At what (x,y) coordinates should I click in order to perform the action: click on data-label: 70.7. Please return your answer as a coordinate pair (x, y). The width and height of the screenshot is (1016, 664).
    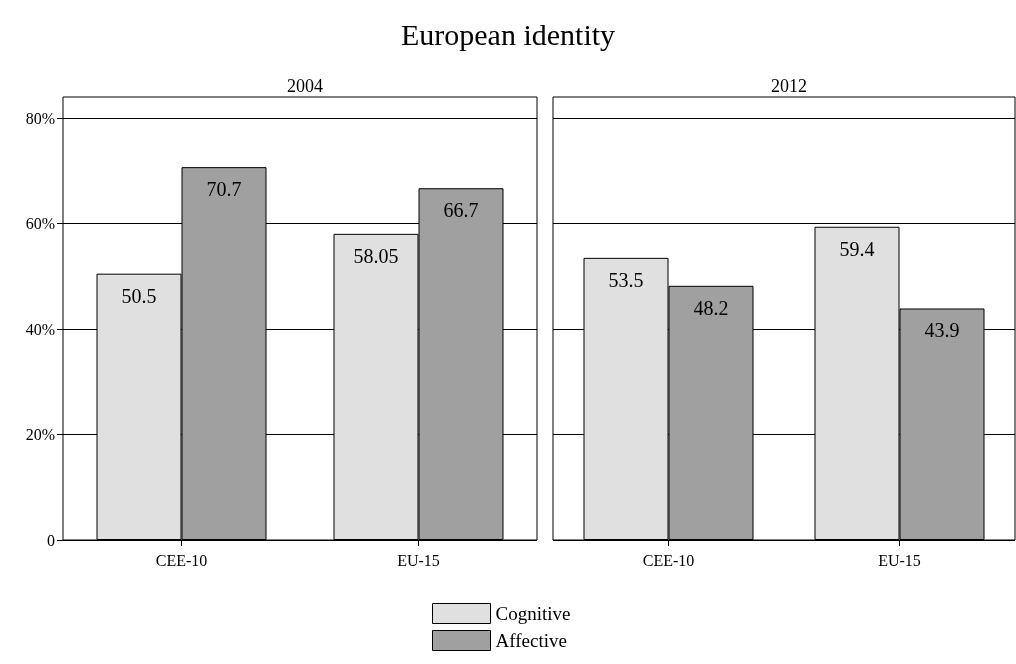
    Looking at the image, I should click on (224, 189).